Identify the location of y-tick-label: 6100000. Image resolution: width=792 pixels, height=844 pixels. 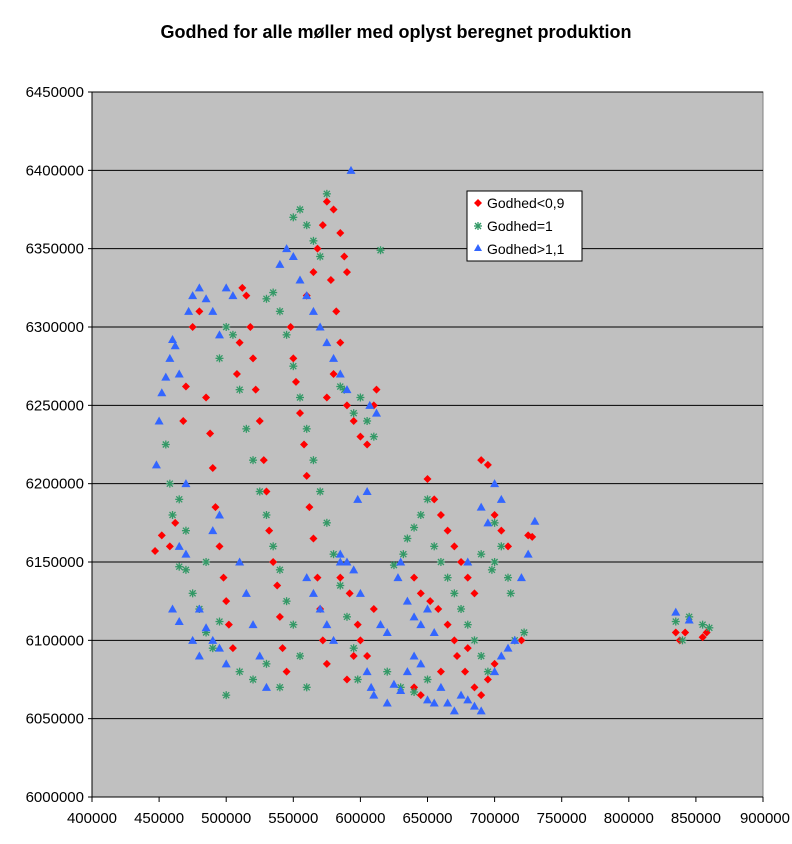
(55, 640).